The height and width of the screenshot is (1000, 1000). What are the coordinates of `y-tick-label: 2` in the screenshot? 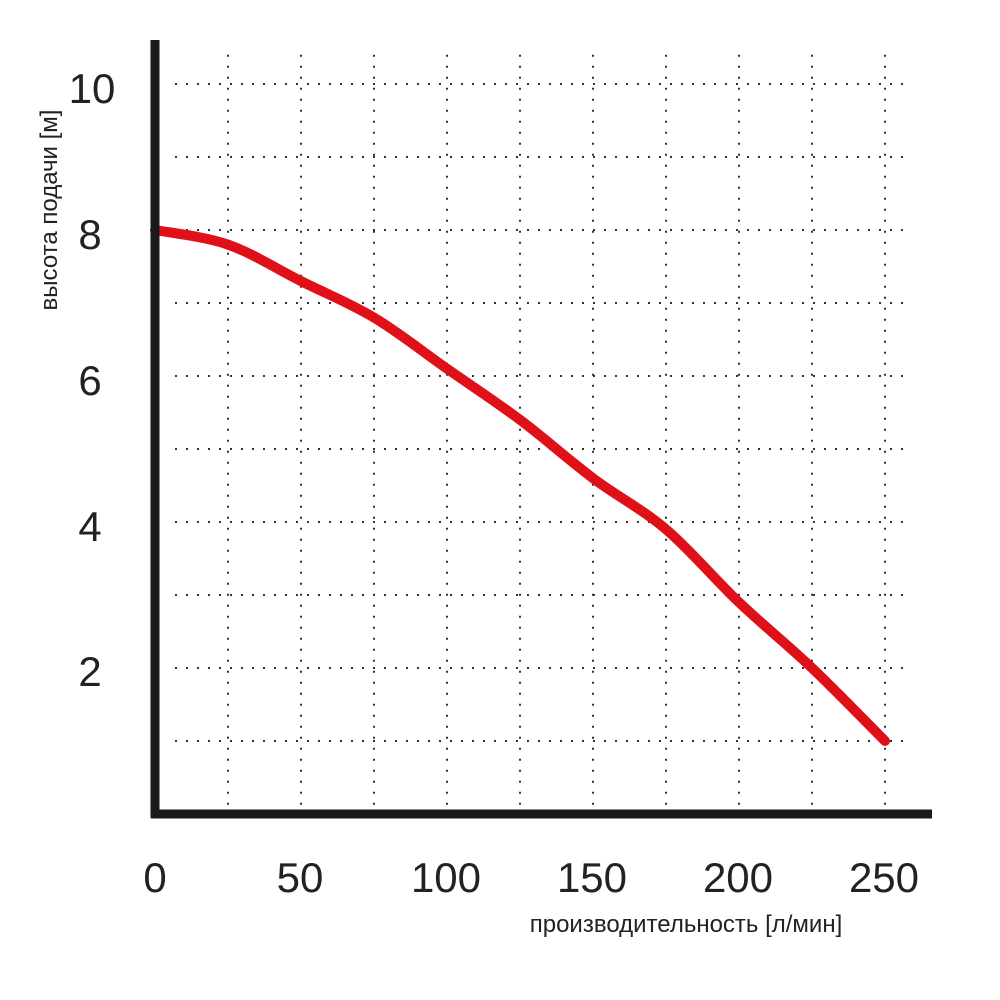 It's located at (89, 671).